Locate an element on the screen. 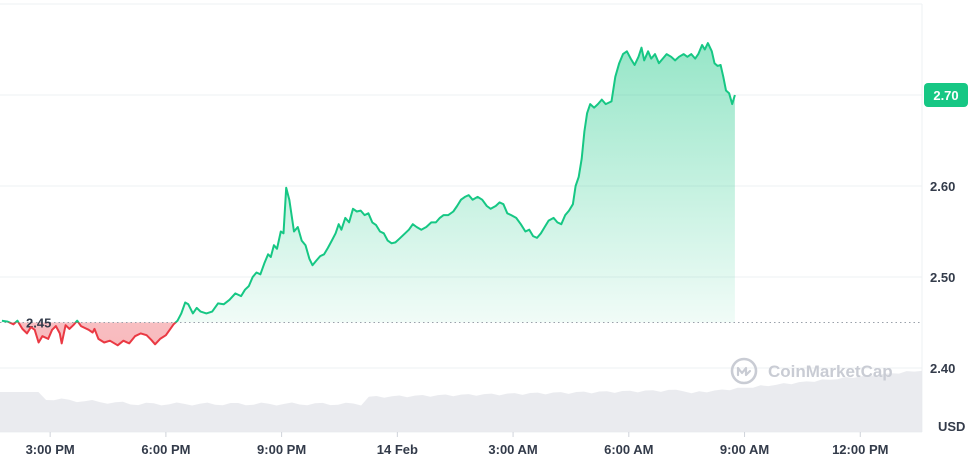 This screenshot has width=978, height=463. volume-area is located at coordinates (461, 401).